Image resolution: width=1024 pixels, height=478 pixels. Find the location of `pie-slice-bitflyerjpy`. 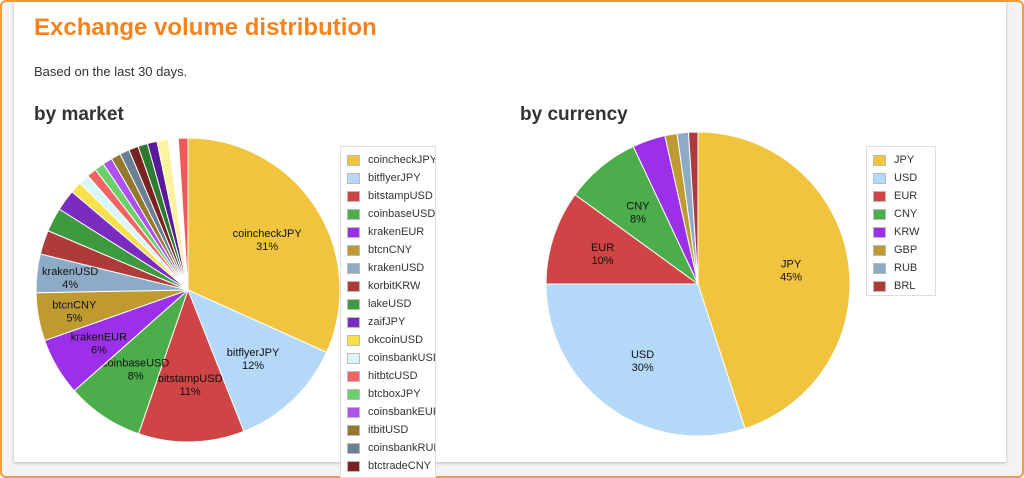

pie-slice-bitflyerjpy is located at coordinates (257, 361).